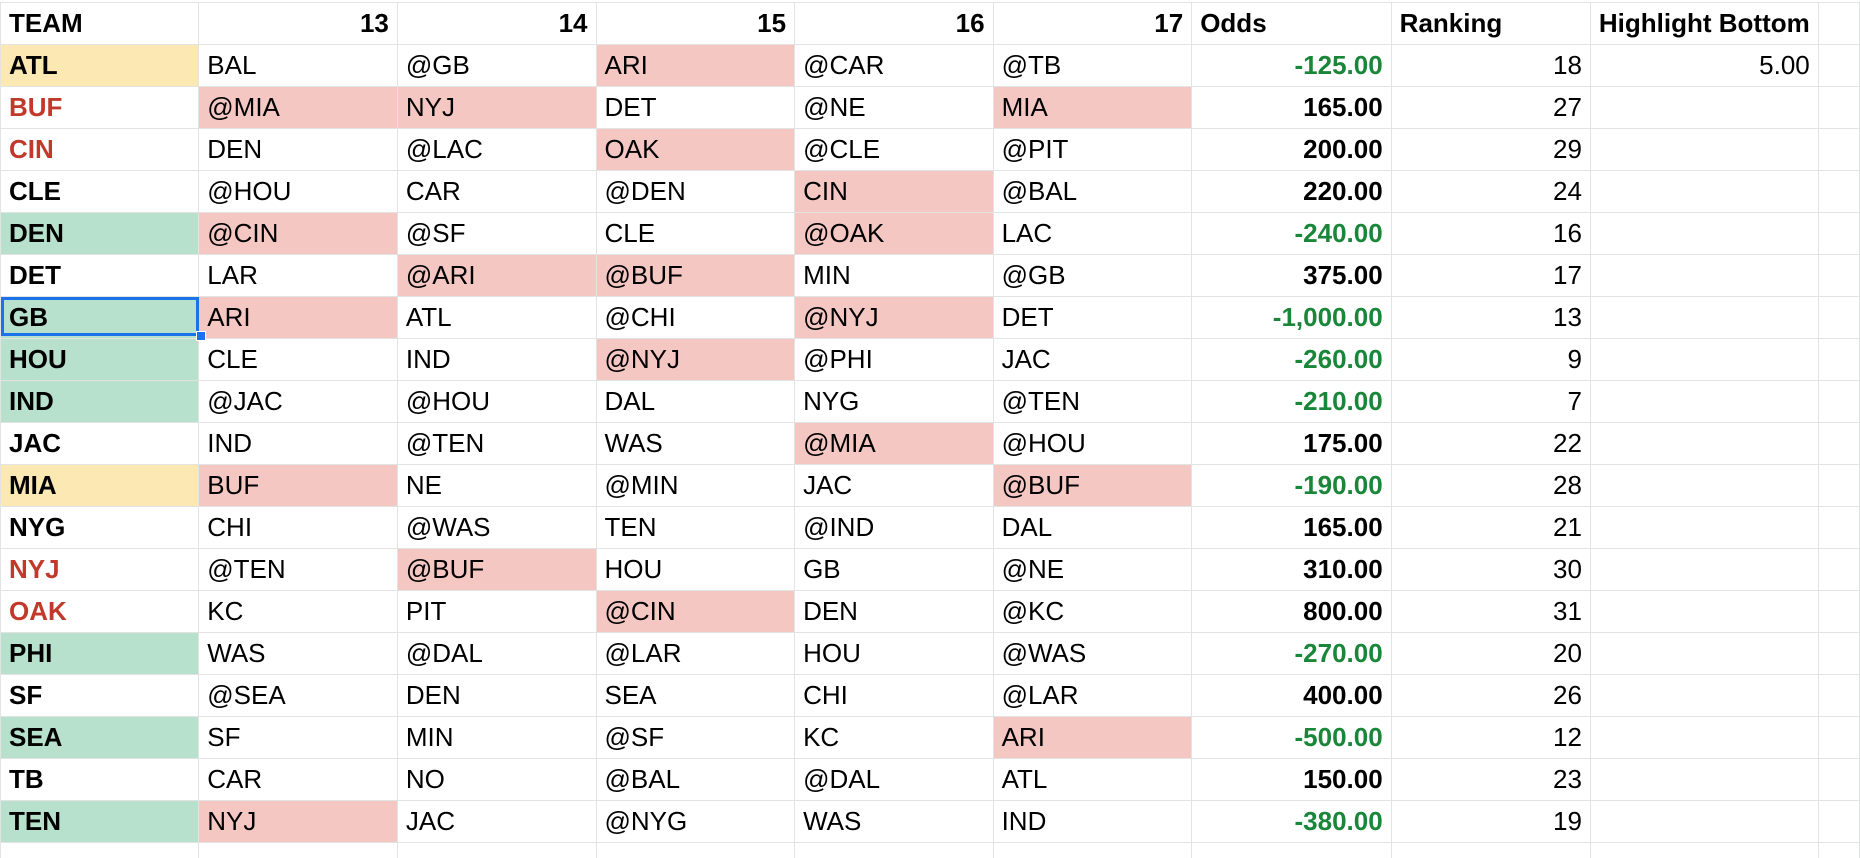  What do you see at coordinates (100, 275) in the screenshot?
I see `team-cell: DET` at bounding box center [100, 275].